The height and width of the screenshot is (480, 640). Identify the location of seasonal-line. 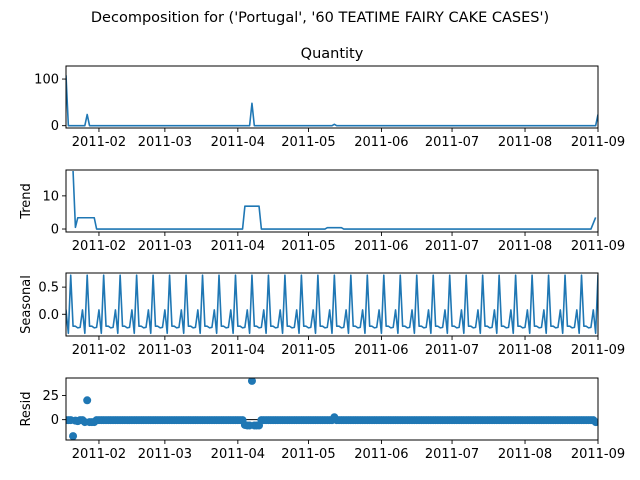
(332, 304).